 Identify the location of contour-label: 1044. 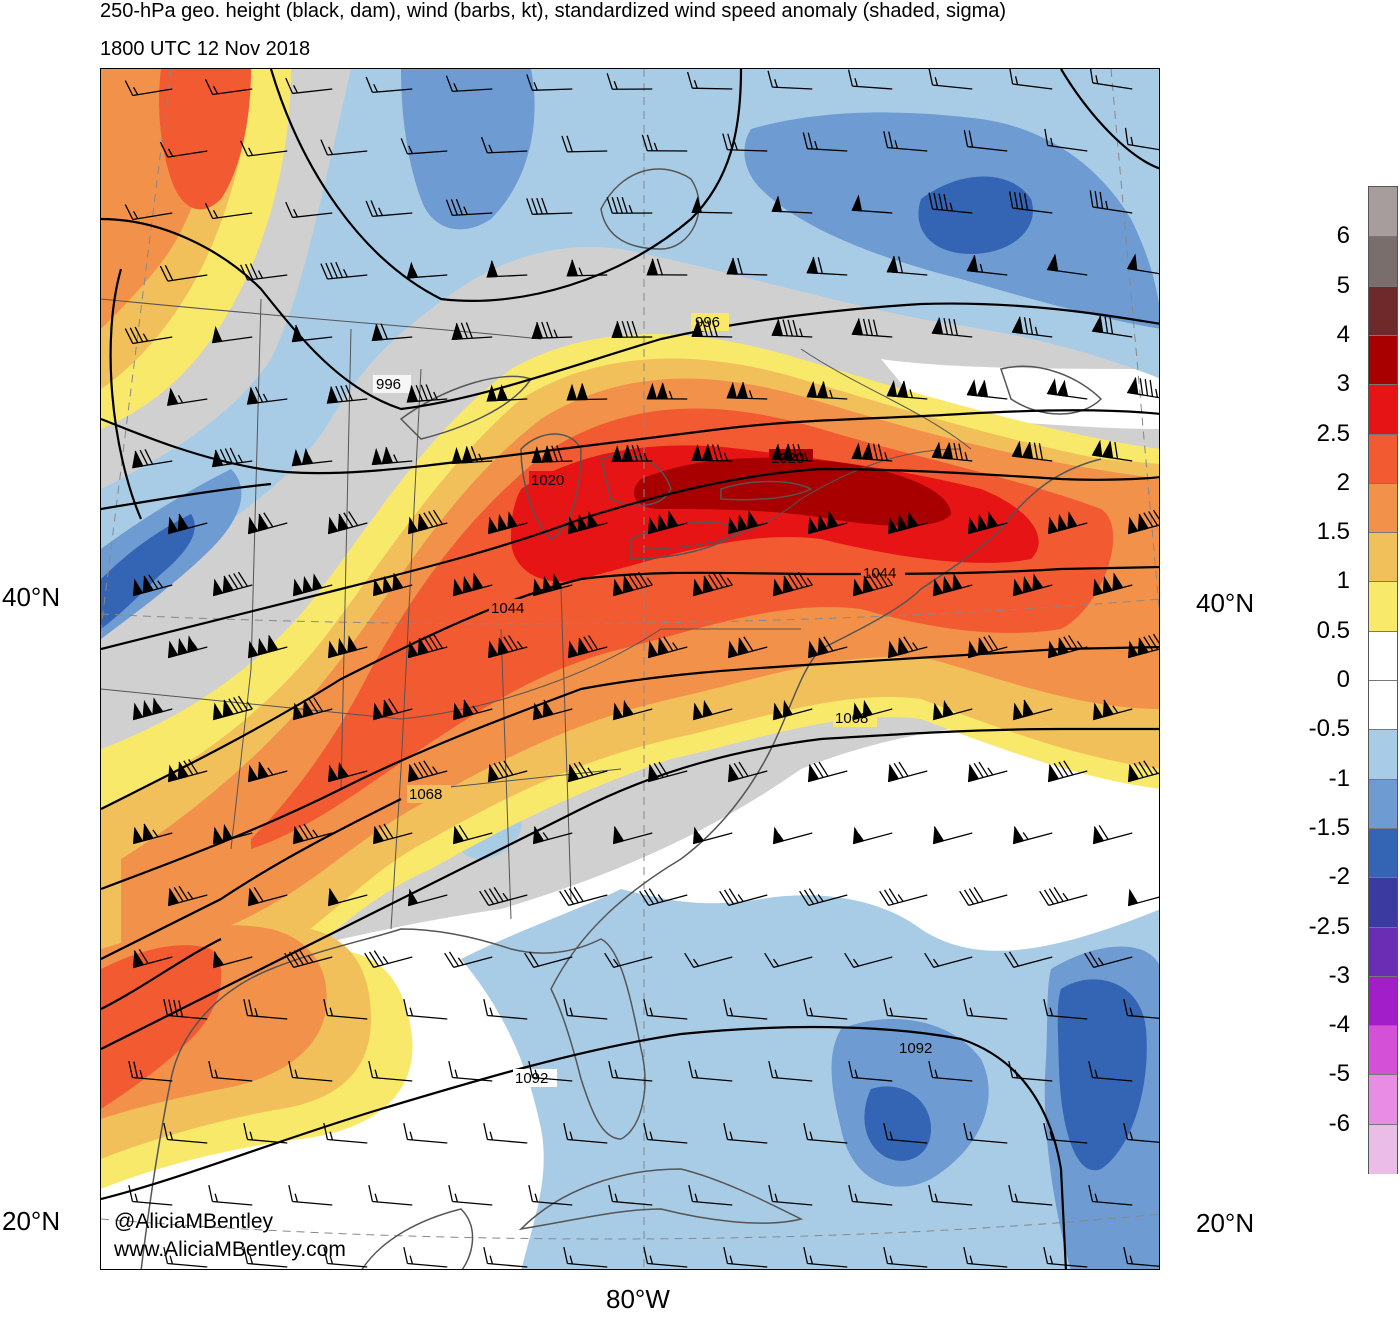
(507, 608).